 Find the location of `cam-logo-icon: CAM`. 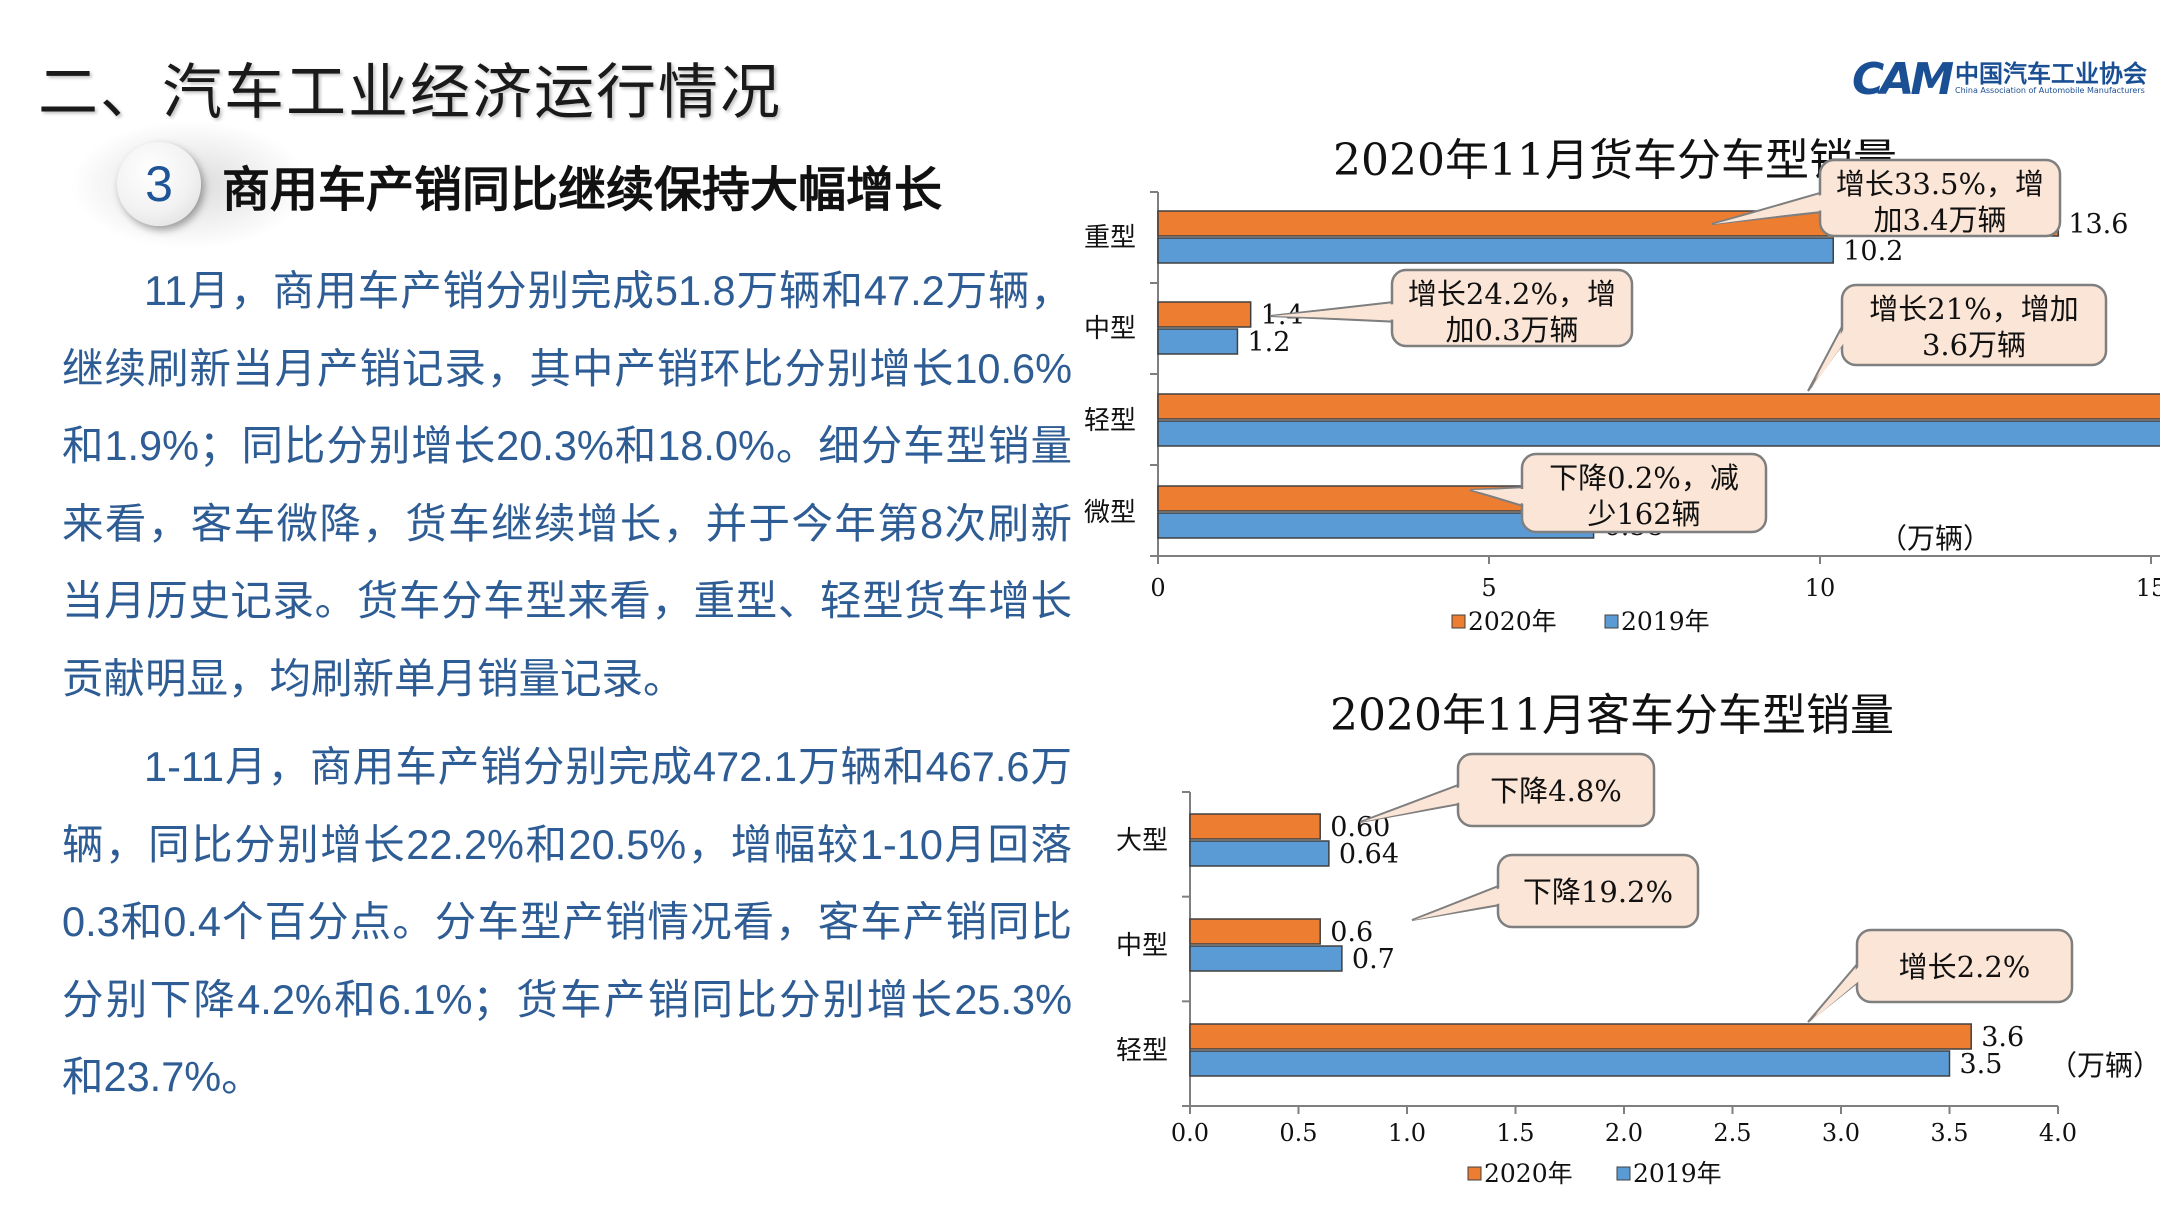

cam-logo-icon: CAM is located at coordinates (1903, 79).